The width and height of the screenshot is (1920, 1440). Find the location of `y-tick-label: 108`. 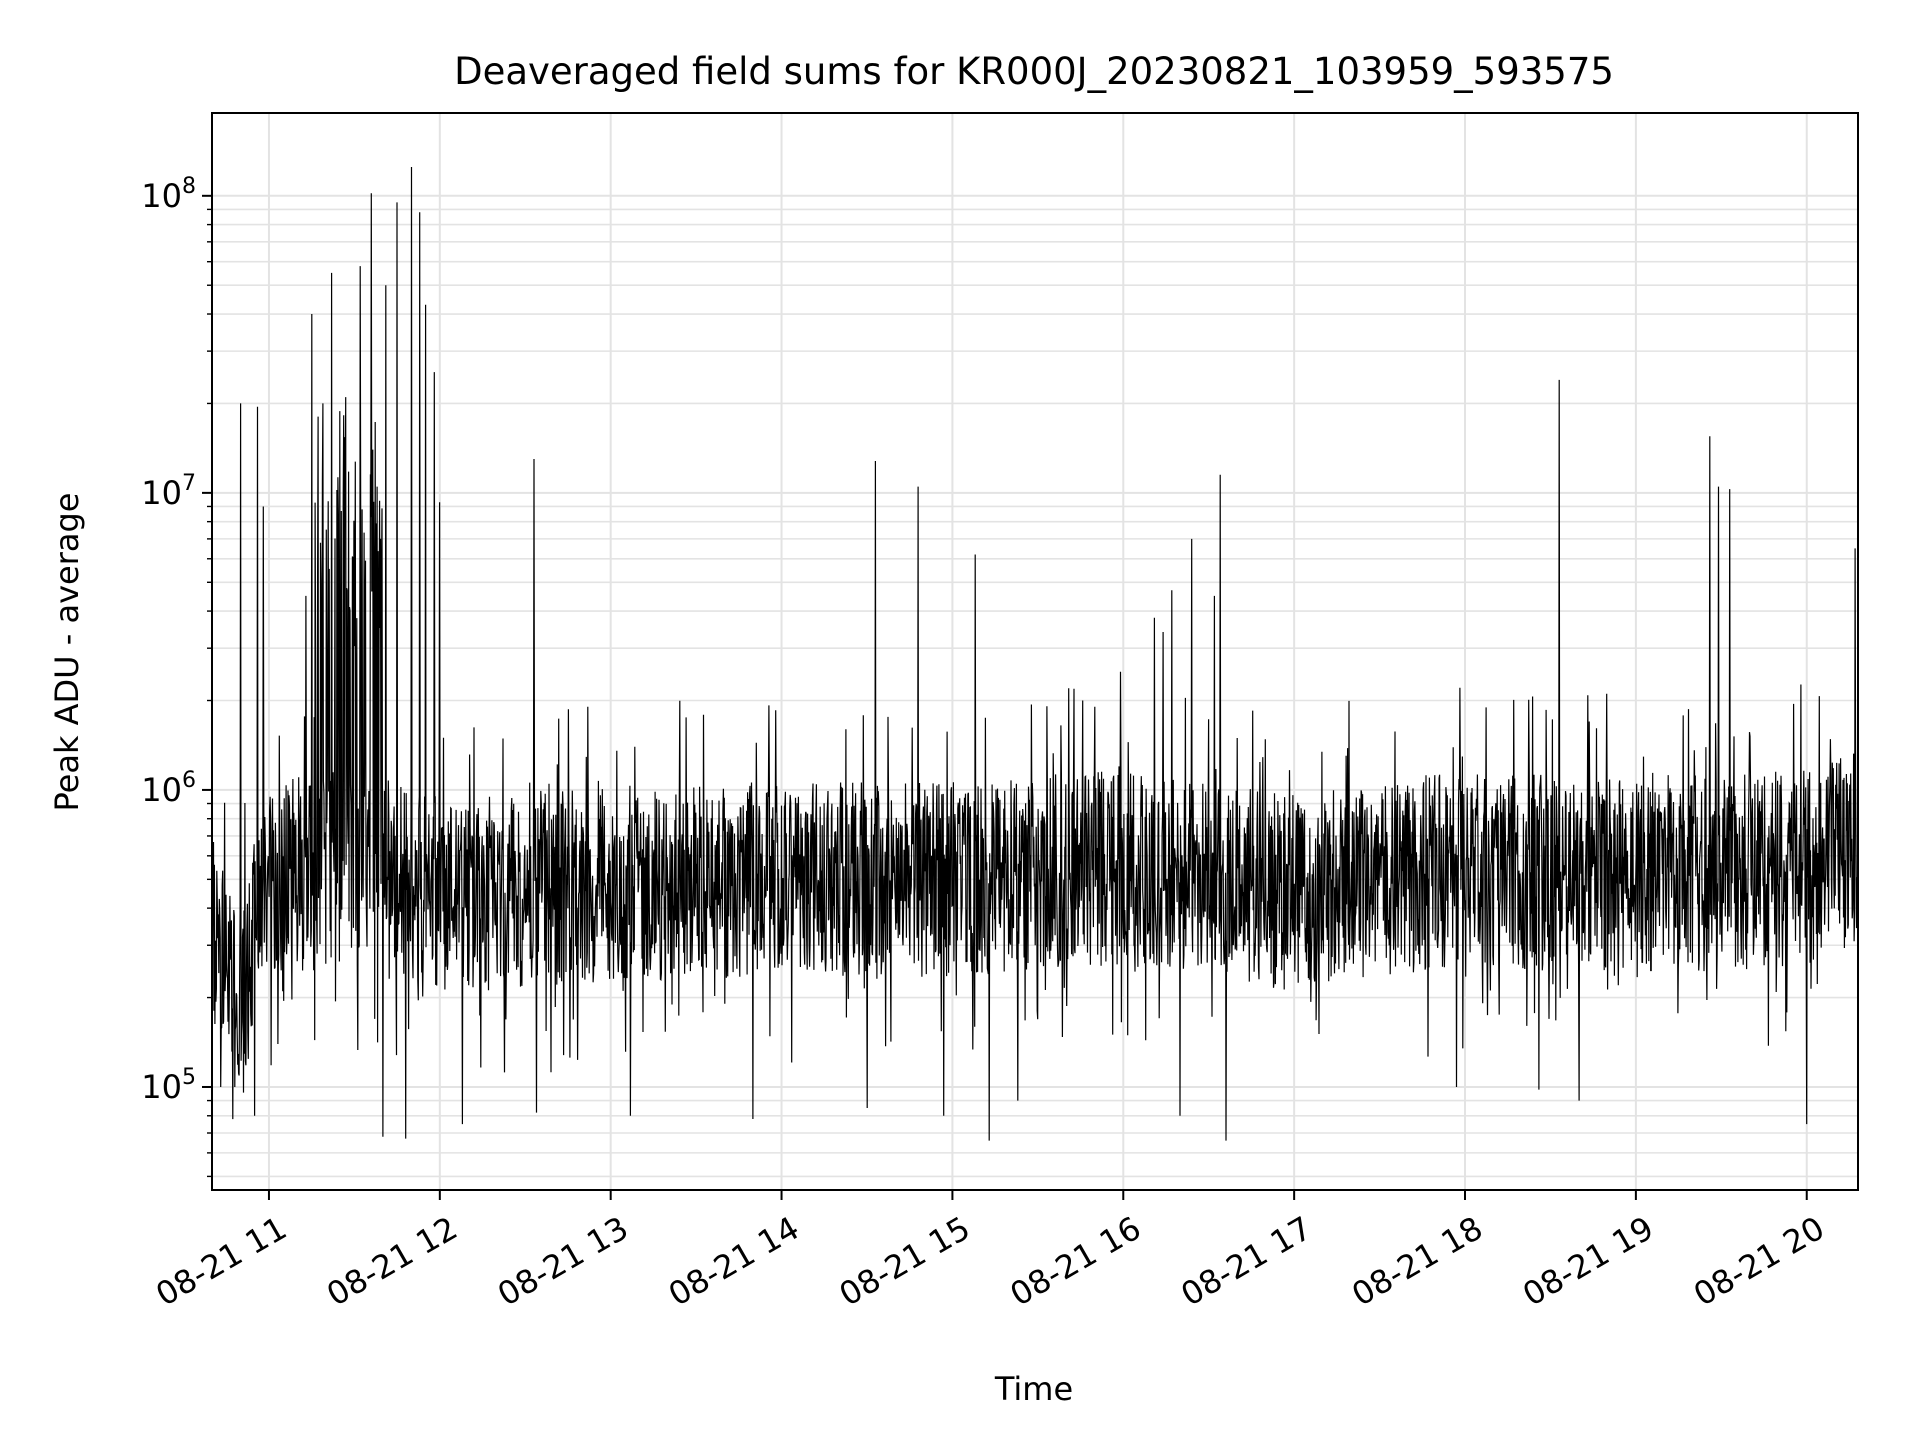

y-tick-label: 108 is located at coordinates (168, 194).